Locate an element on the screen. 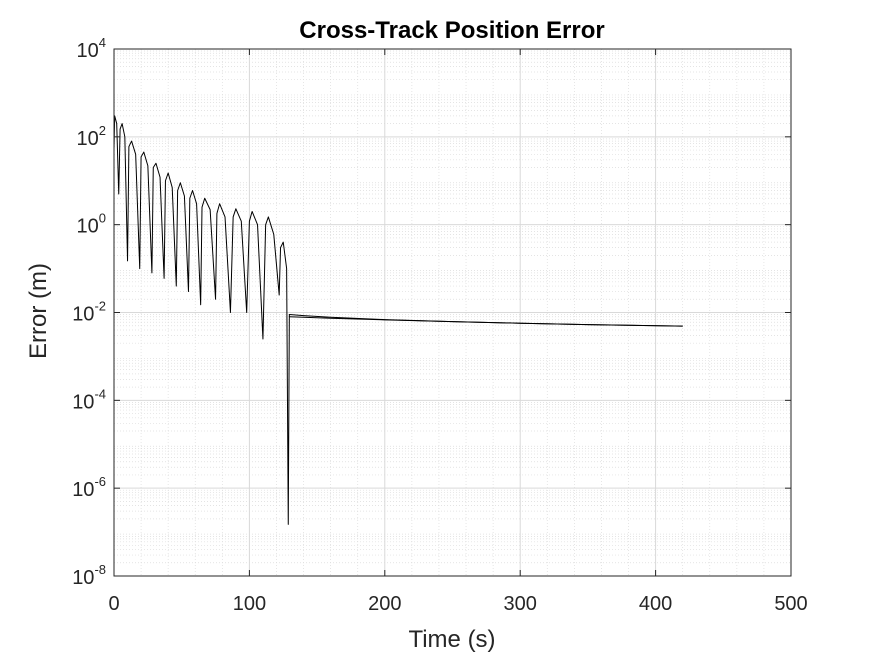 The image size is (875, 656). x-tick-label: 200 is located at coordinates (384, 604).